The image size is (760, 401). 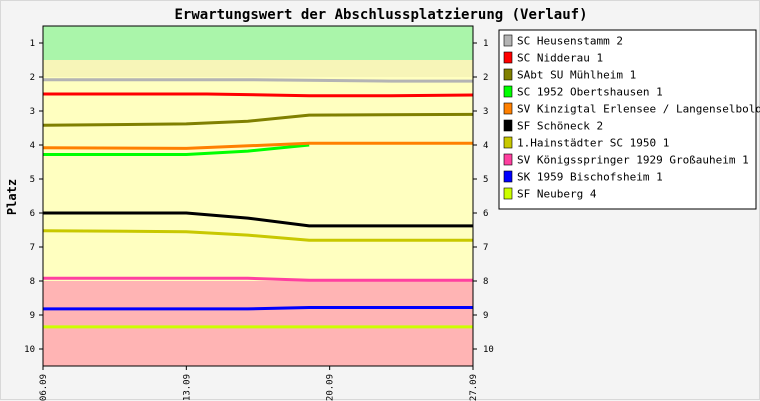 I want to click on legend-label-10: SF Neuberg 4, so click(x=557, y=194).